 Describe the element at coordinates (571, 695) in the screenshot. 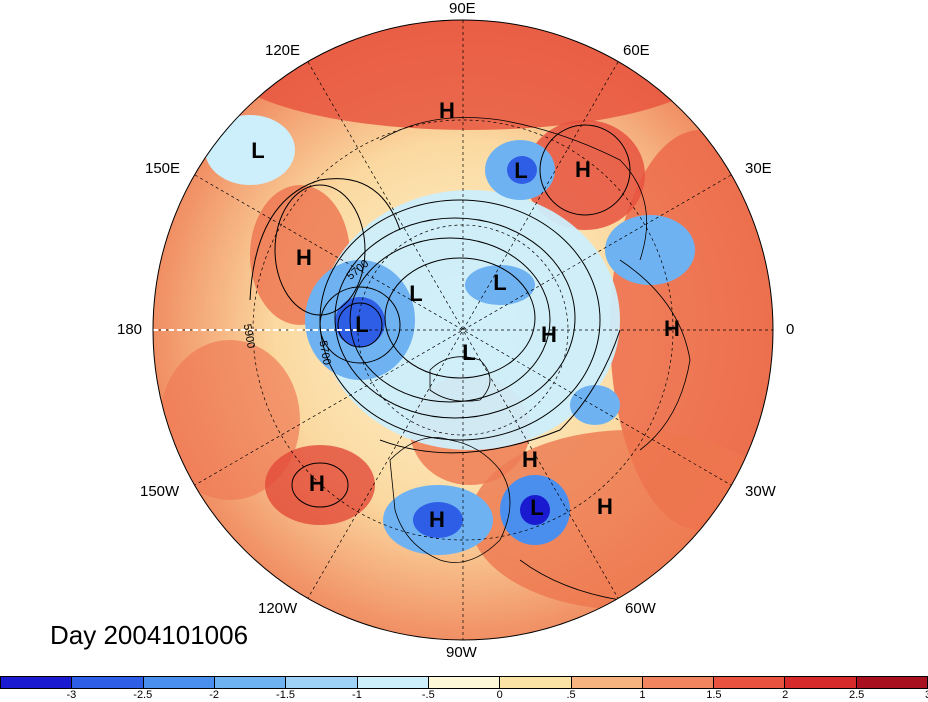

I see `colorbar-tick-label: .5` at that location.